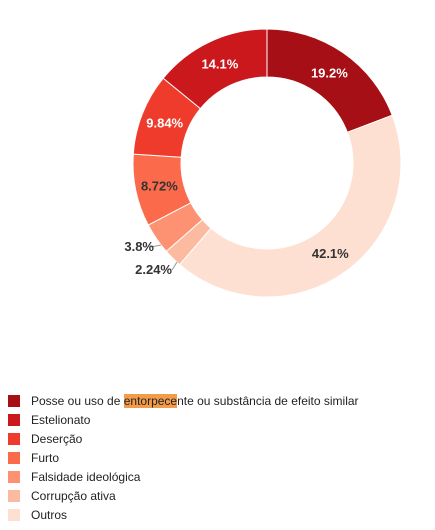 The width and height of the screenshot is (435, 530). I want to click on slice-posse-ou-uso-de-entorpecente-ou-substancia-de-efeito-similar, so click(329, 80).